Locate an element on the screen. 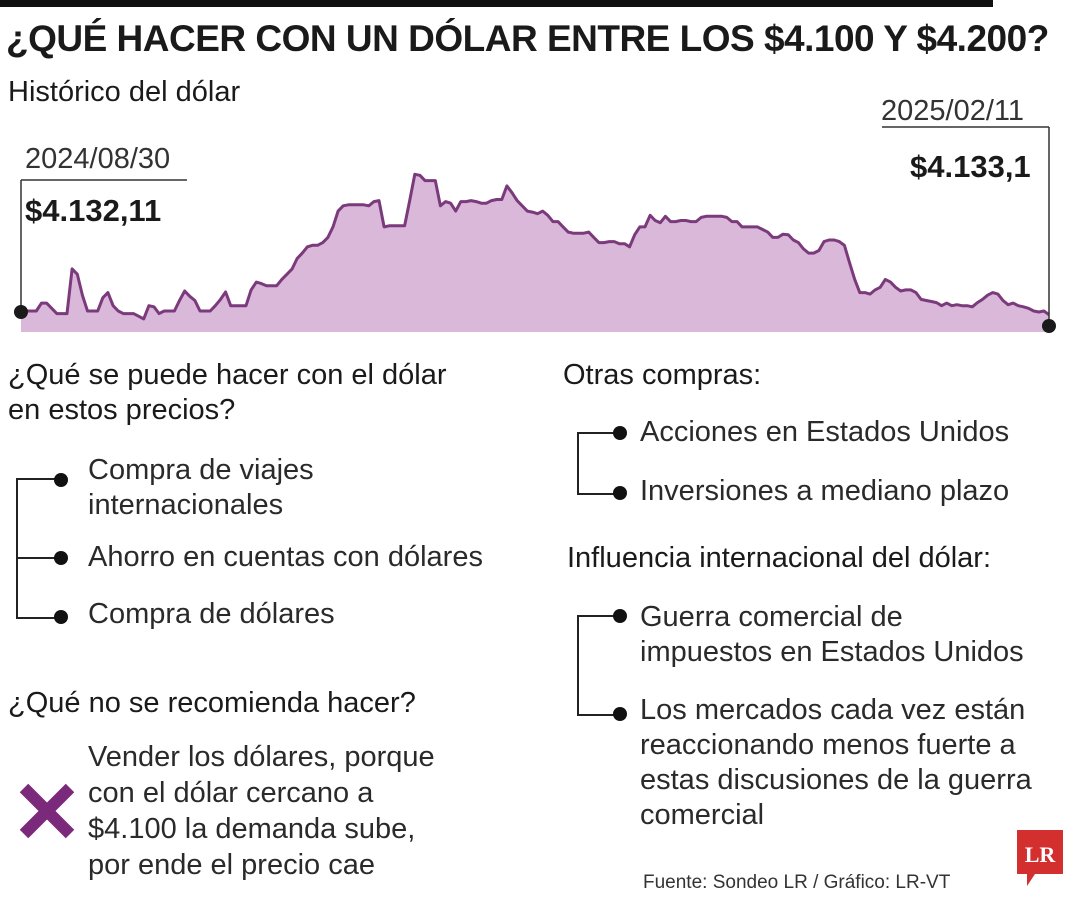 Image resolution: width=1080 pixels, height=900 pixels. can-do-item-2: Ahorro en cuentas con dólares is located at coordinates (285, 557).